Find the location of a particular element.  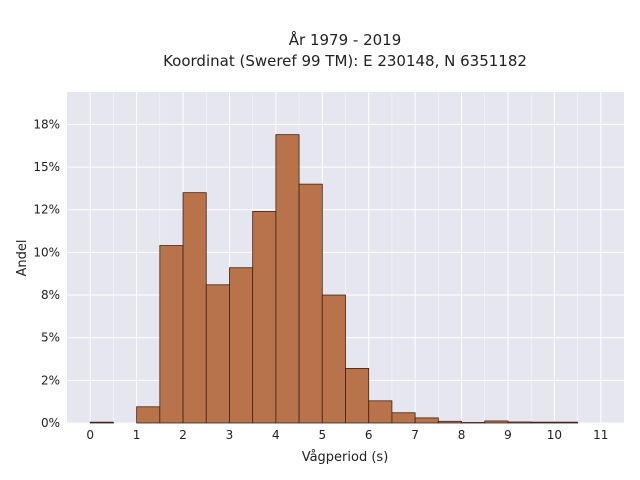

x-tick-label: 0 is located at coordinates (90, 435).